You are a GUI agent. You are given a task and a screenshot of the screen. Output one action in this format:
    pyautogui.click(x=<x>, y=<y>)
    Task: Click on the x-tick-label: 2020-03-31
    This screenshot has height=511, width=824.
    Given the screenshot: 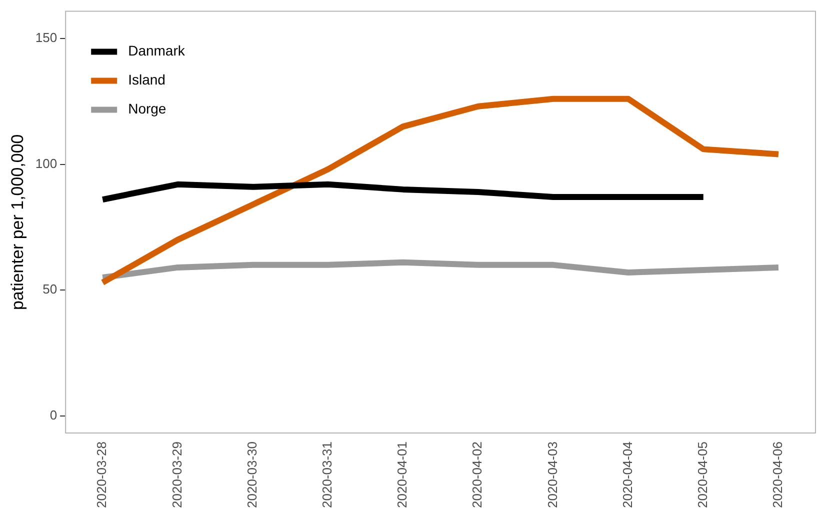 What is the action you would take?
    pyautogui.click(x=326, y=475)
    